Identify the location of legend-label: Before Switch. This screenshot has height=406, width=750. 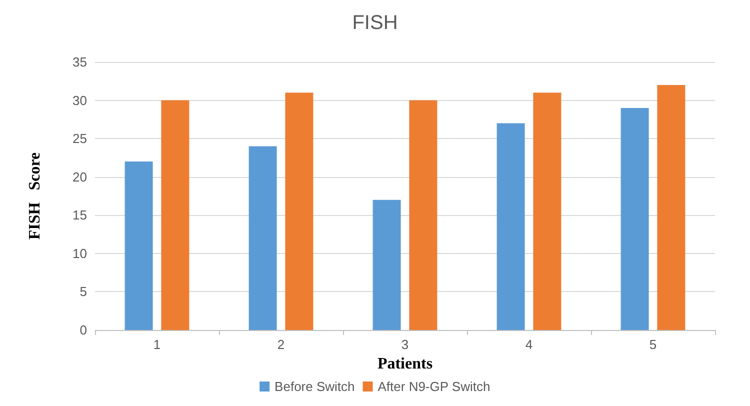
(314, 386).